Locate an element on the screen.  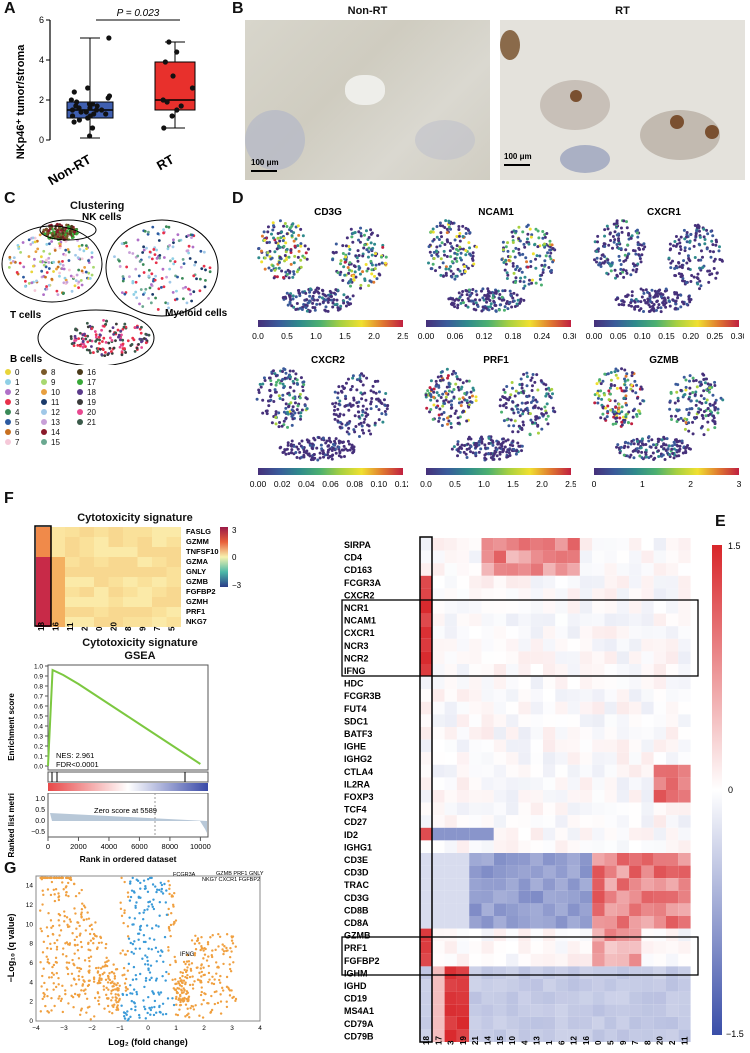
c-legend-swatch is located at coordinates (44, 442).